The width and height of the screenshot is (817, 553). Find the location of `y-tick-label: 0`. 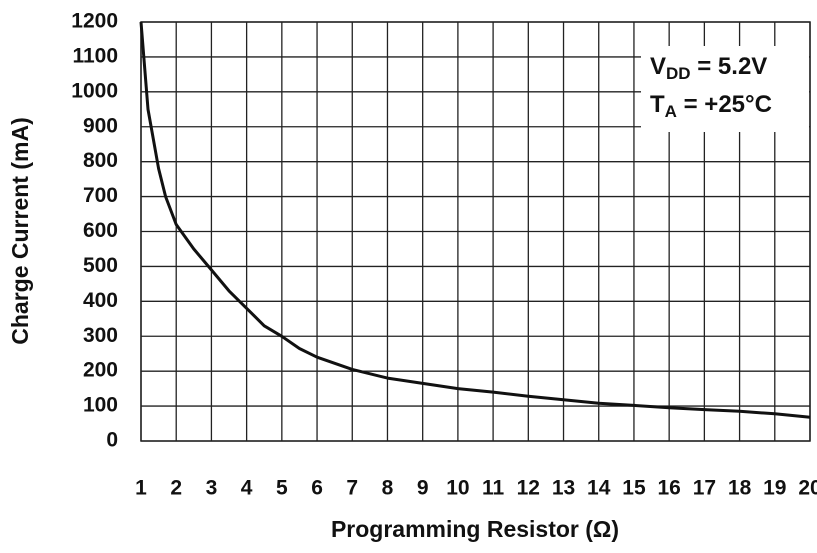

y-tick-label: 0 is located at coordinates (112, 440).